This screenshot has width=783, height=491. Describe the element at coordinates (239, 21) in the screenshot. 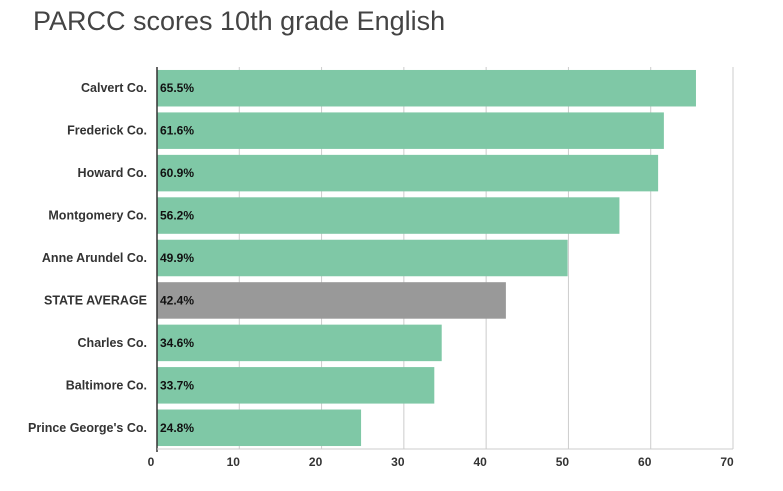

I see `chart-title: PARCC scores 10th grade English` at that location.